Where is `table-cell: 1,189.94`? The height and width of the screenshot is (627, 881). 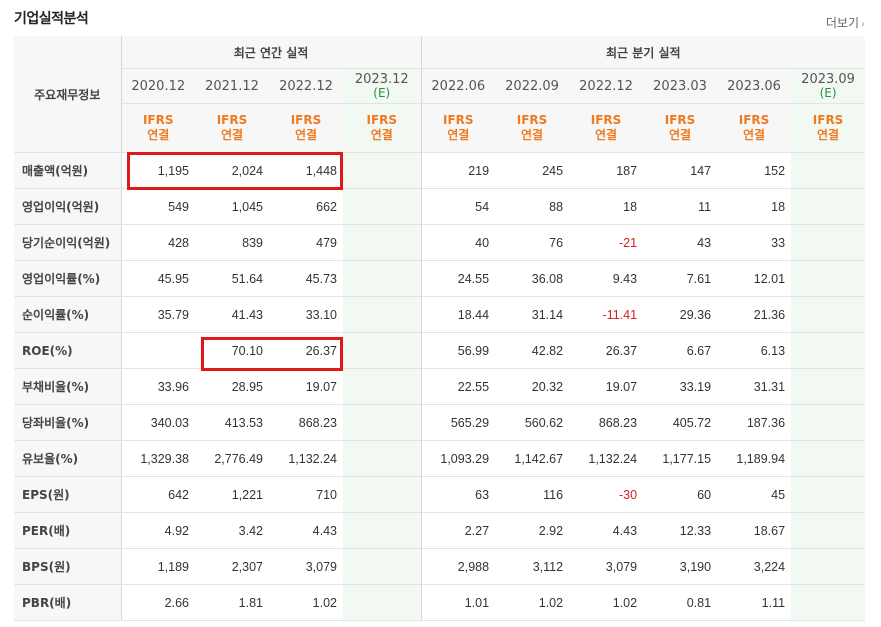
table-cell: 1,189.94 is located at coordinates (754, 458).